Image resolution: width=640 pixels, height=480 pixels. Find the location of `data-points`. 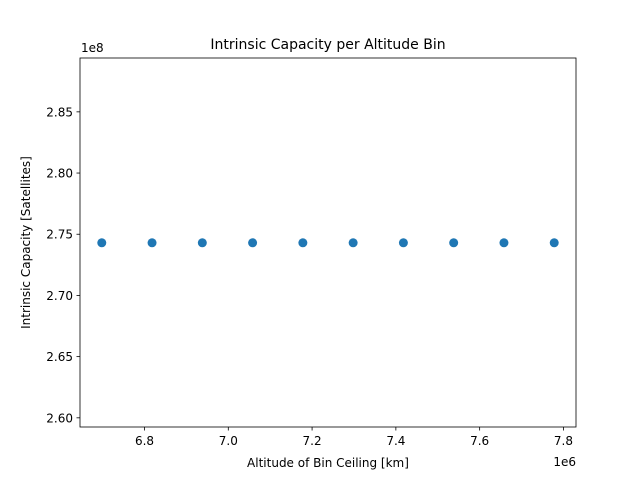

data-points is located at coordinates (328, 243).